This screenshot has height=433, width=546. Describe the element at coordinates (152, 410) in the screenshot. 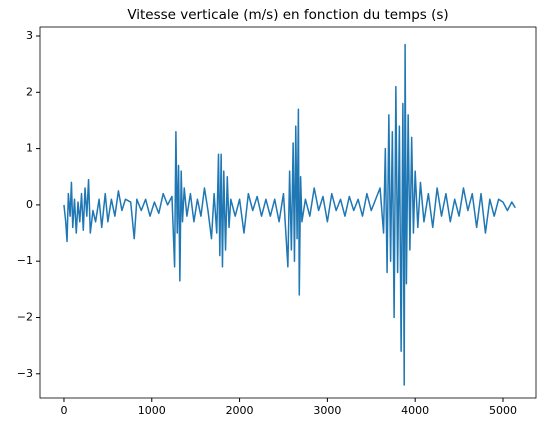

I see `x-tick-label: 1000` at that location.